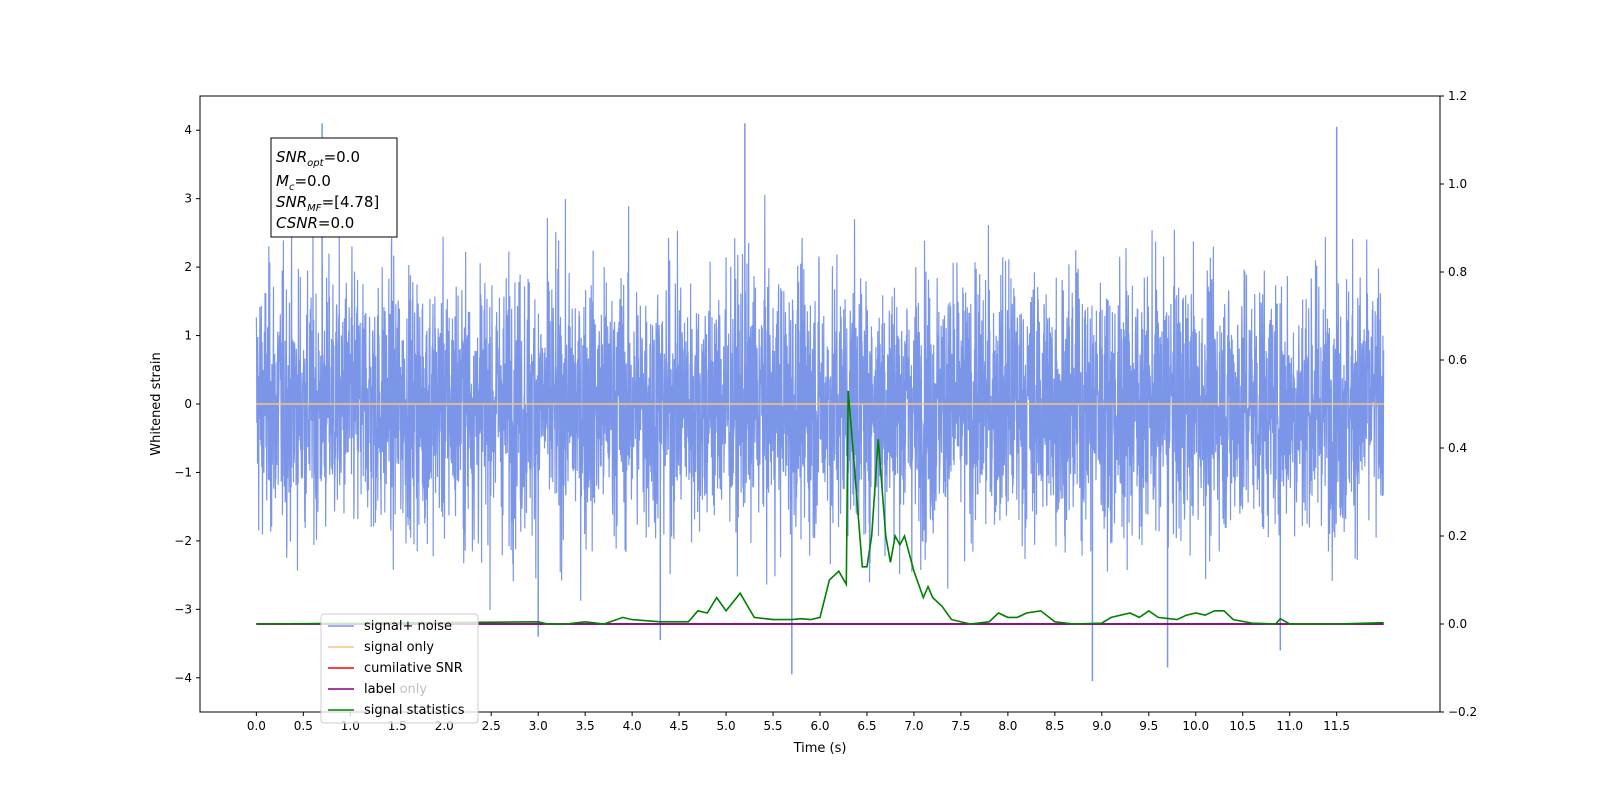  Describe the element at coordinates (183, 678) in the screenshot. I see `y-tick-label: −4` at that location.